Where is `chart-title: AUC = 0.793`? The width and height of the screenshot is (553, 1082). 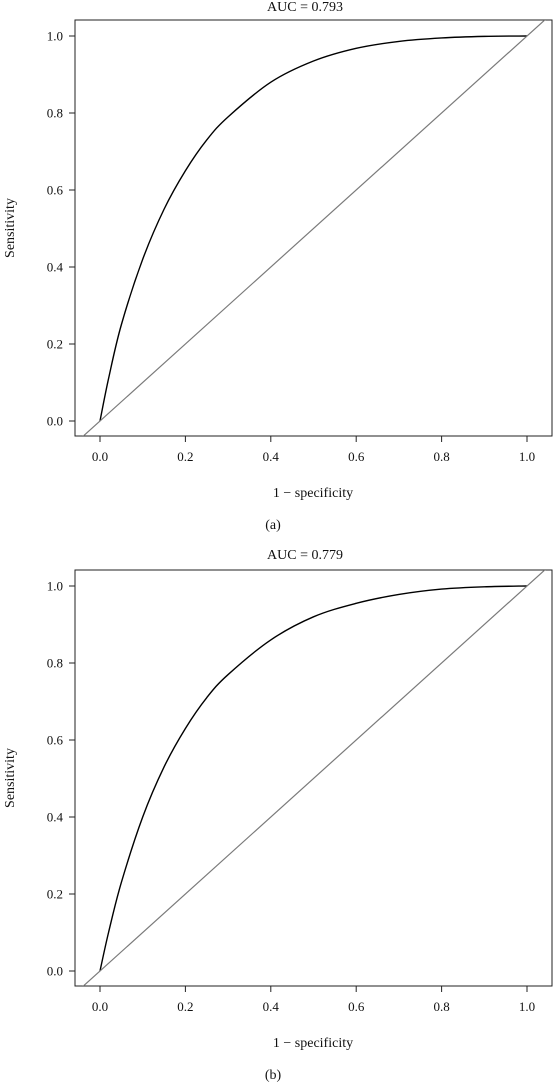
chart-title: AUC = 0.793 is located at coordinates (305, 7).